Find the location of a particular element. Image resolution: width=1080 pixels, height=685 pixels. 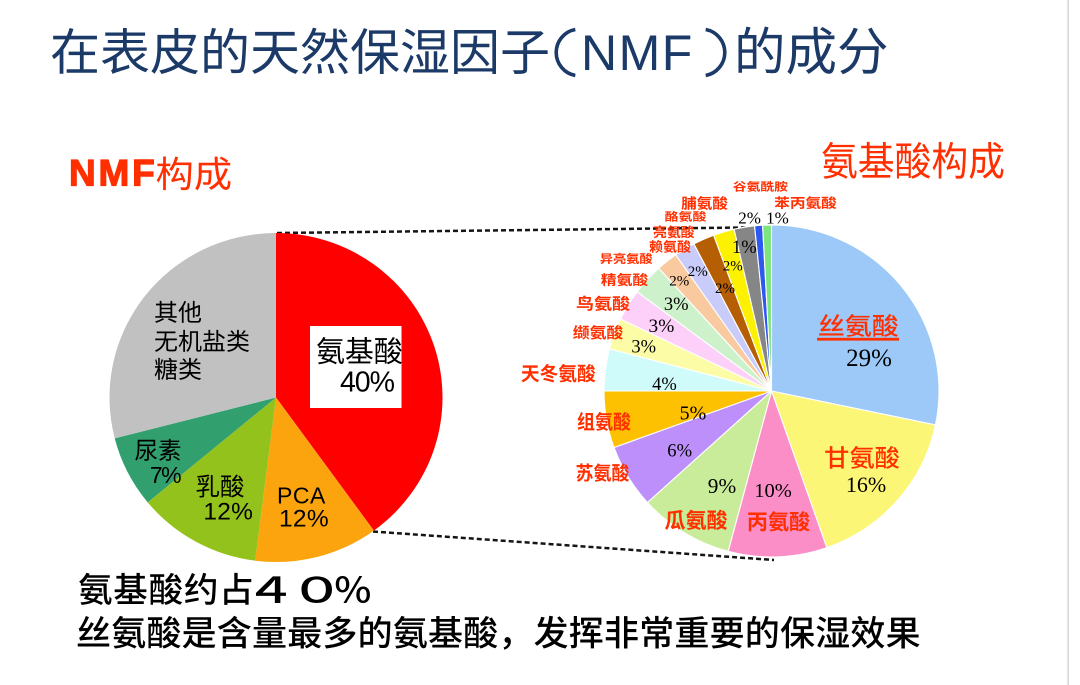

svg-text: 16% is located at coordinates (866, 484).